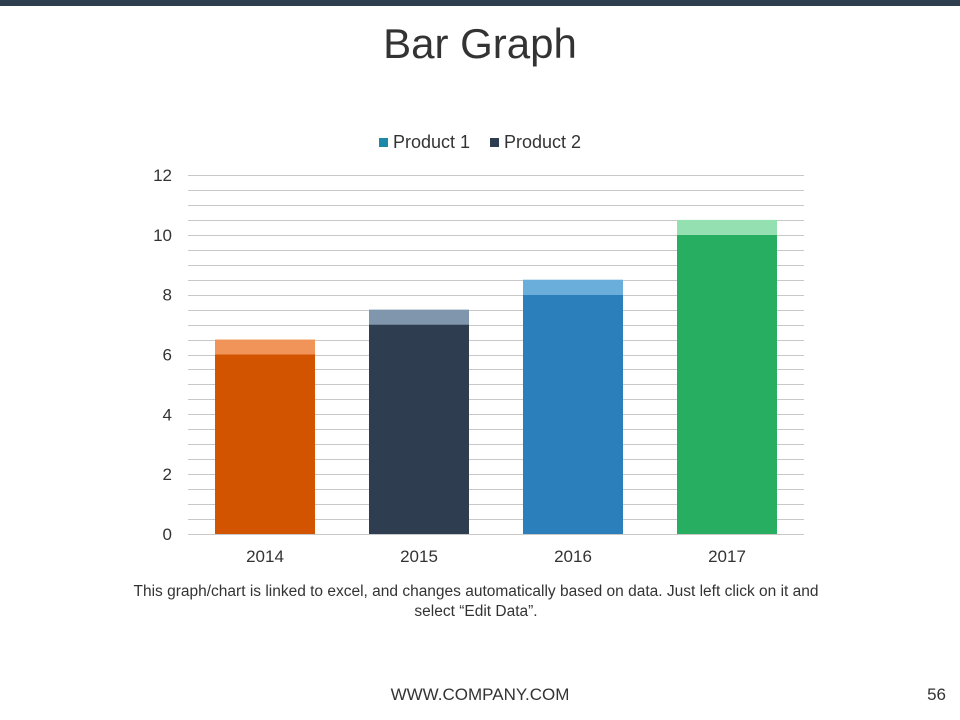 The height and width of the screenshot is (720, 960). Describe the element at coordinates (480, 142) in the screenshot. I see `chart-legend: Product 1 Product 2` at that location.